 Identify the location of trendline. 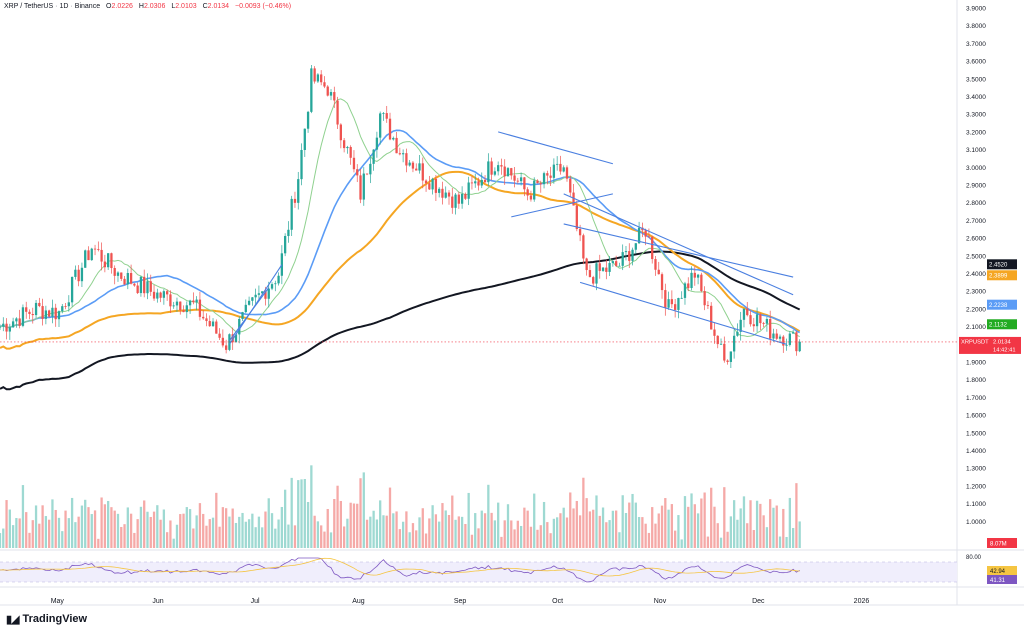
(678, 244).